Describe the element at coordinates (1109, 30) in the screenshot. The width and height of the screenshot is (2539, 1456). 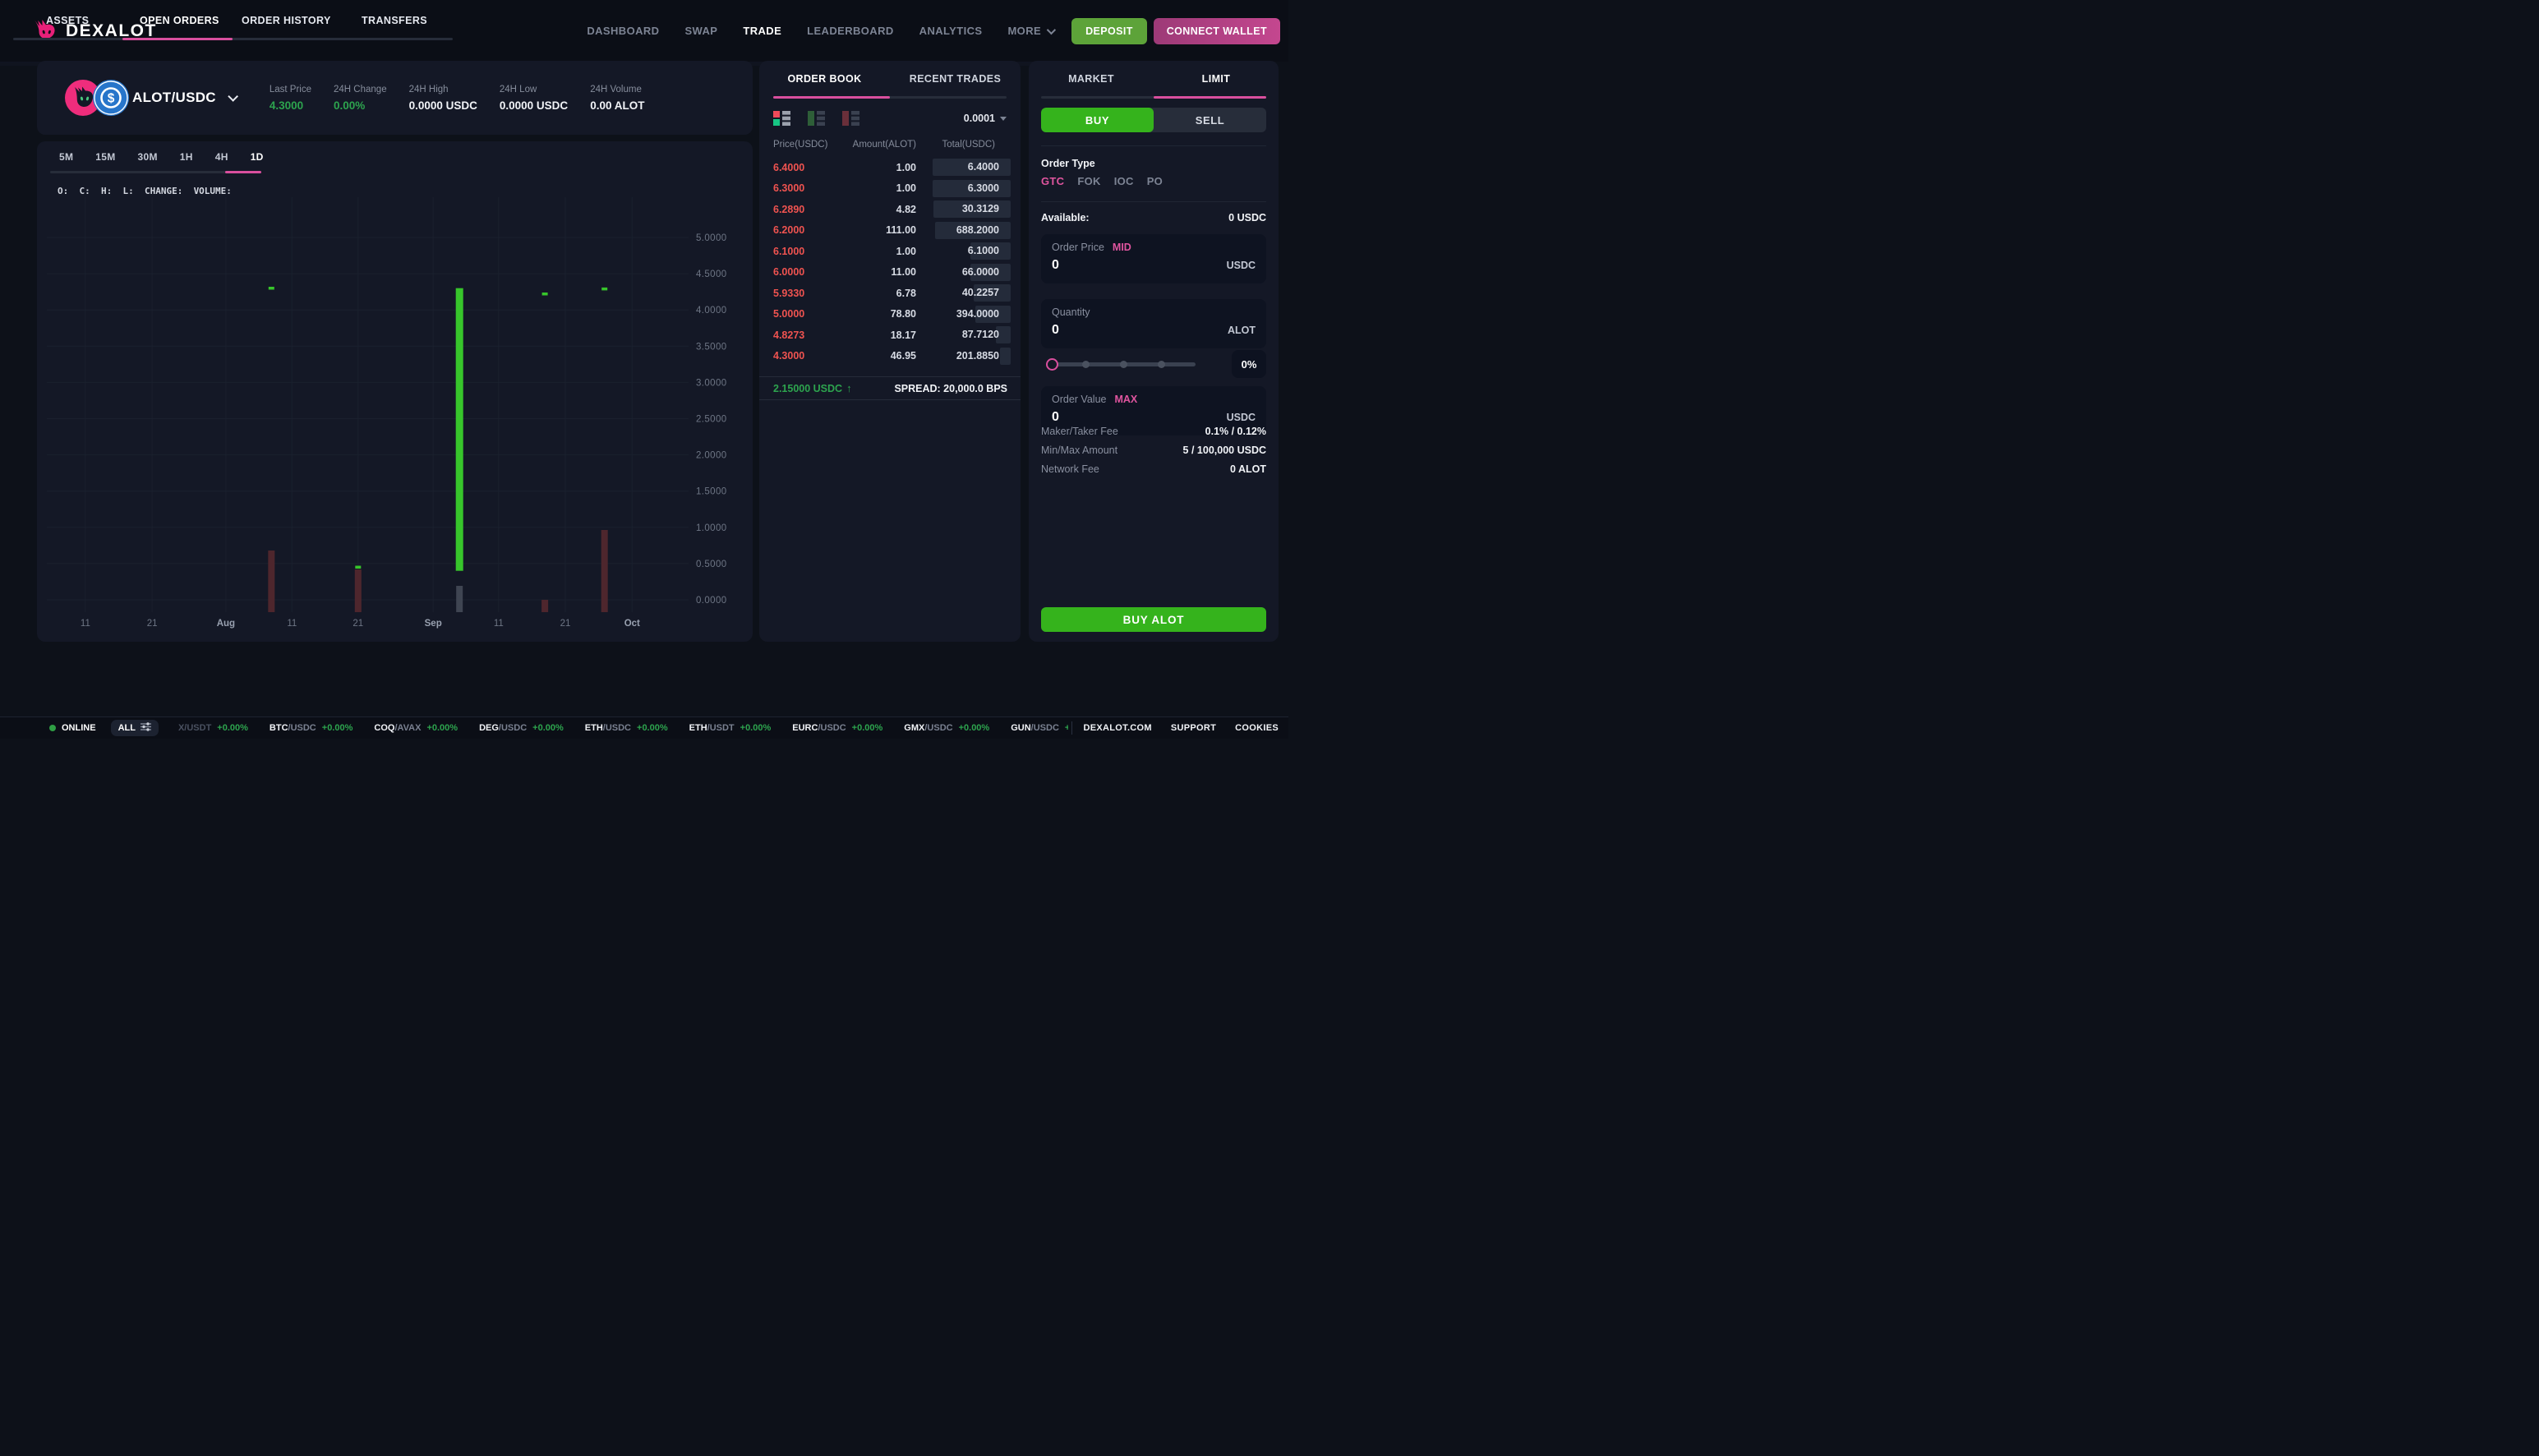
I see `deposit-button: DEPOSIT` at that location.